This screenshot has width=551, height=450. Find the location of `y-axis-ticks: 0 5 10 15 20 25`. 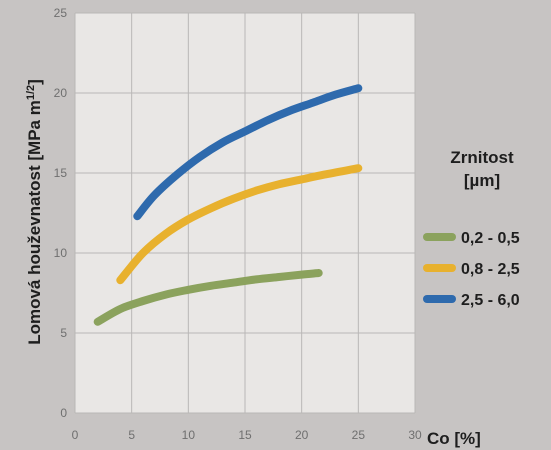

y-axis-ticks: 0 5 10 15 20 25 is located at coordinates (61, 213).